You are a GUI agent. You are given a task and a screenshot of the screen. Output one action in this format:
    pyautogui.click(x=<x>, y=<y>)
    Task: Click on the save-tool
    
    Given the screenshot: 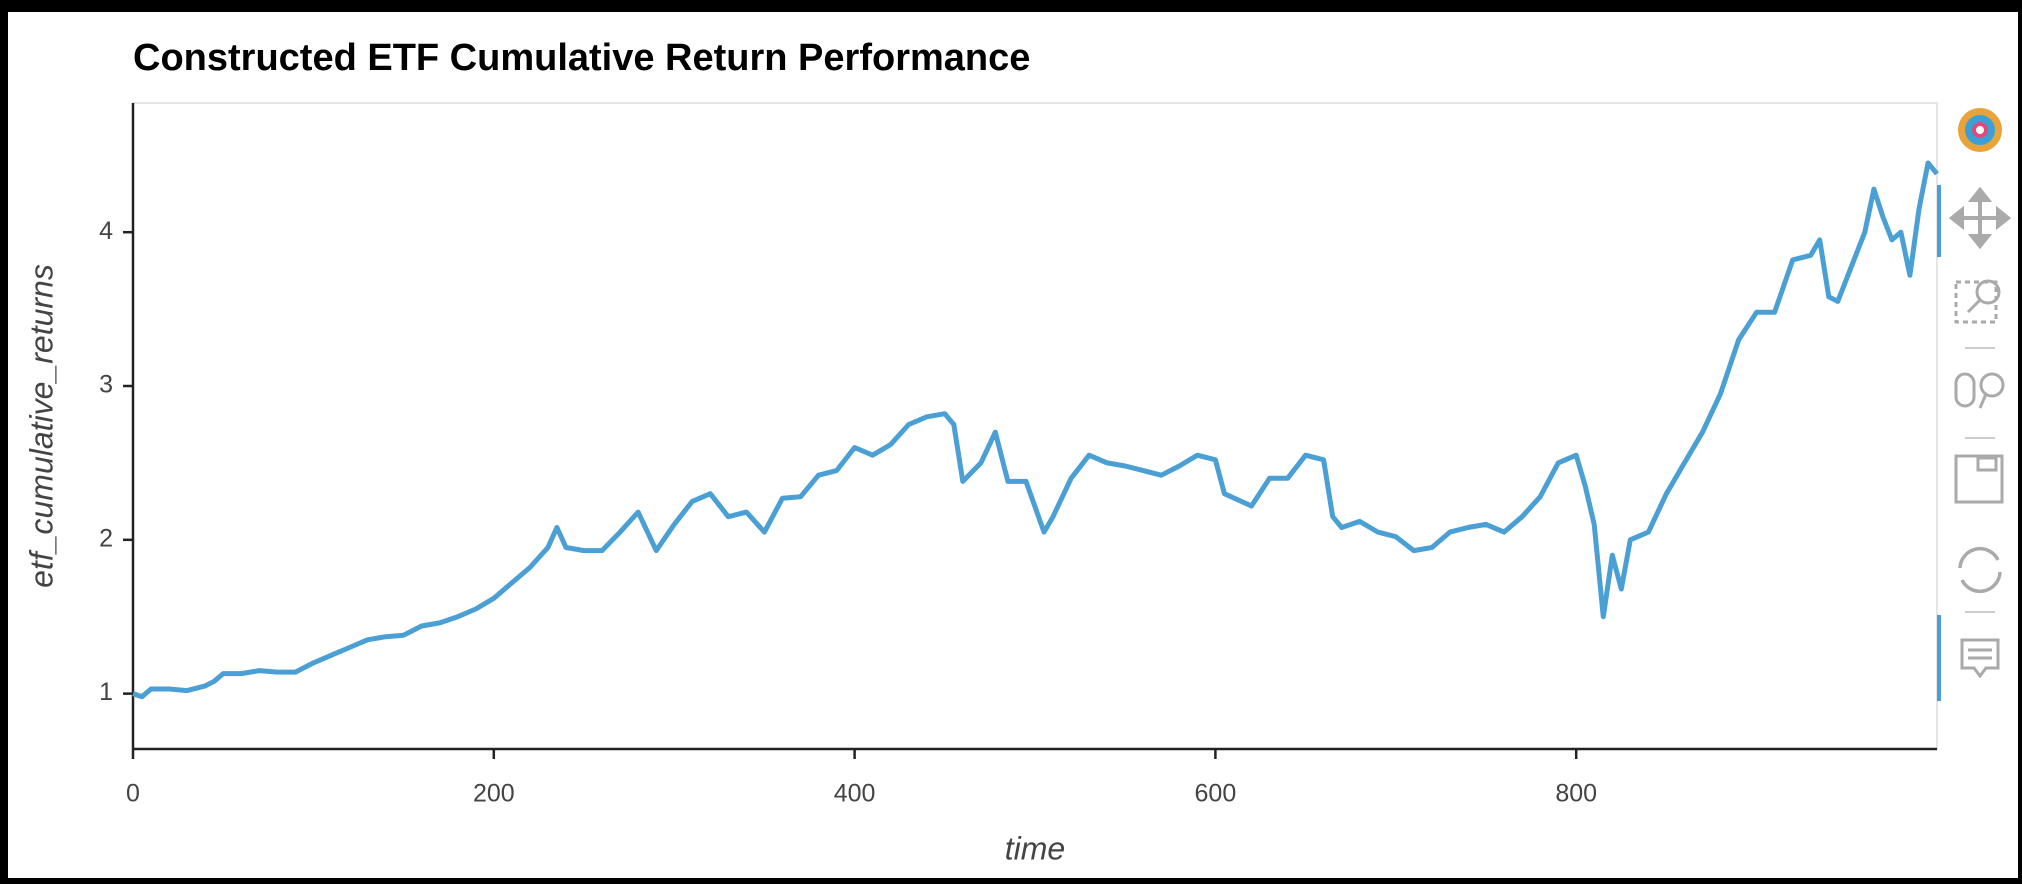 What is the action you would take?
    pyautogui.click(x=1979, y=479)
    